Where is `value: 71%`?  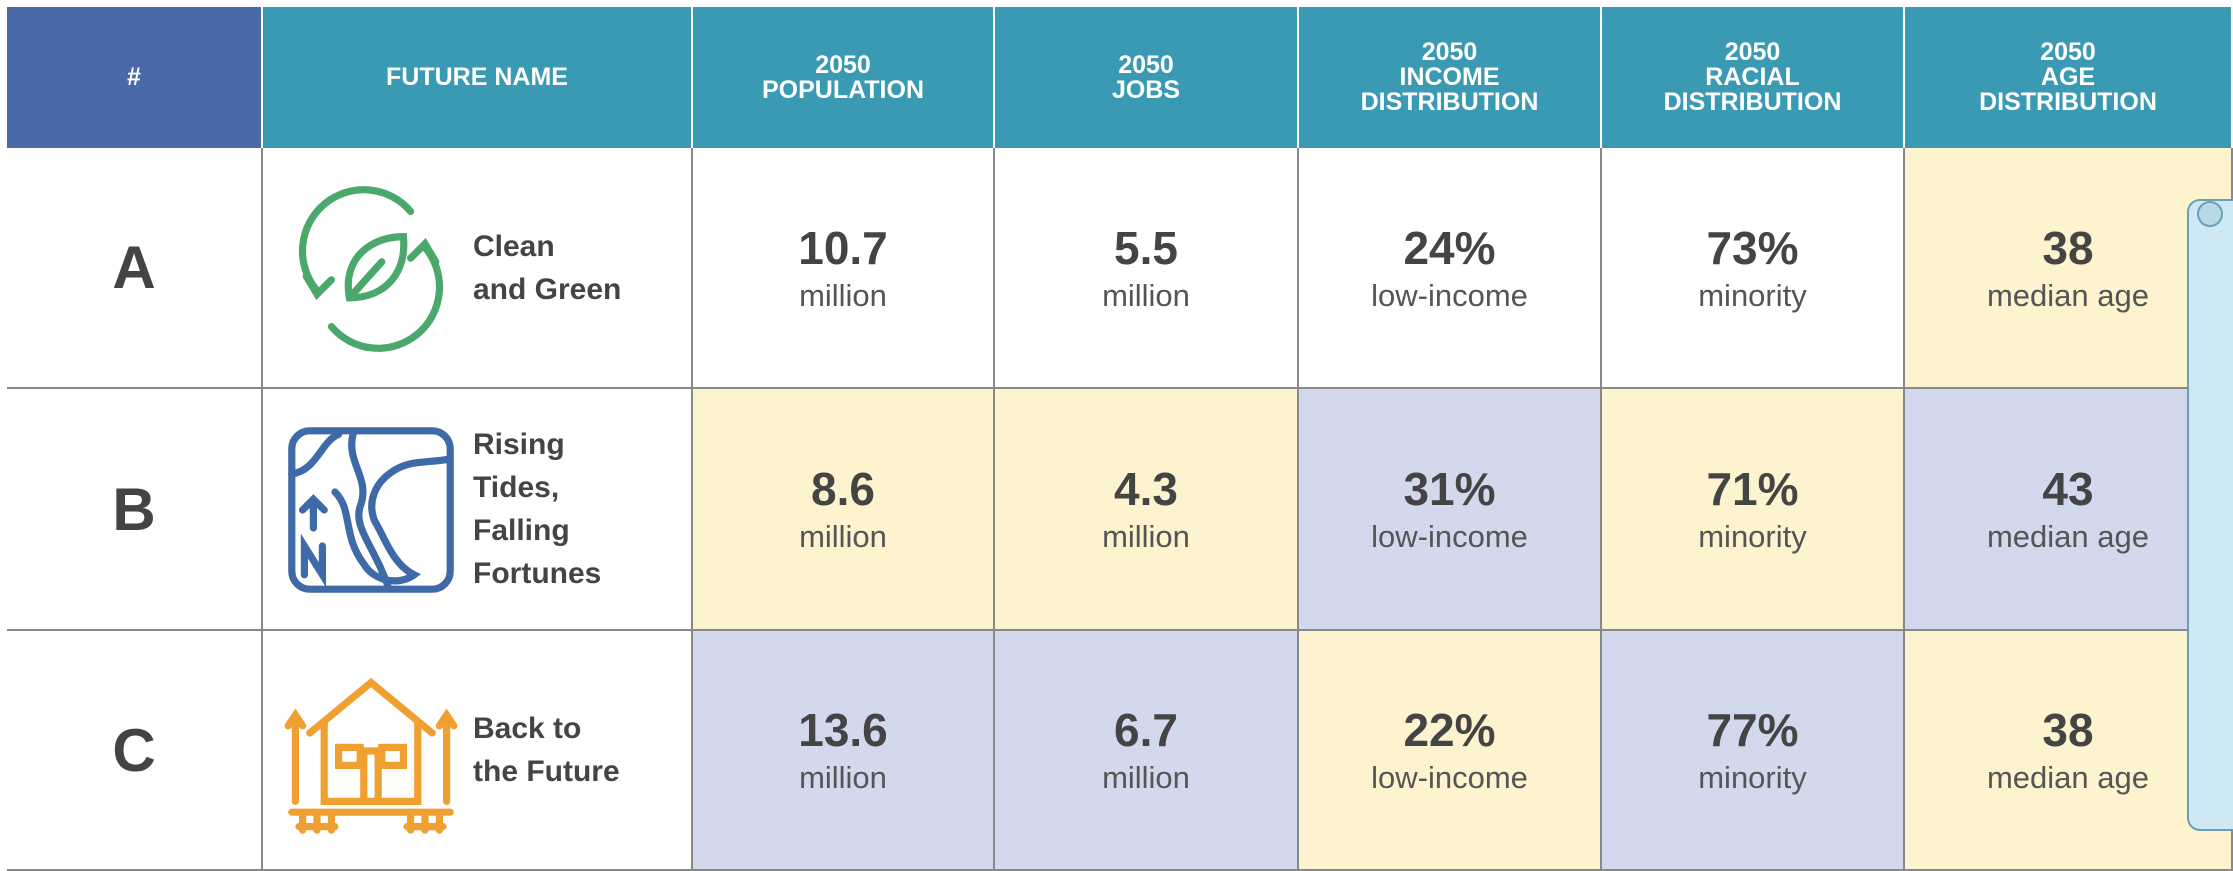 value: 71% is located at coordinates (1752, 489).